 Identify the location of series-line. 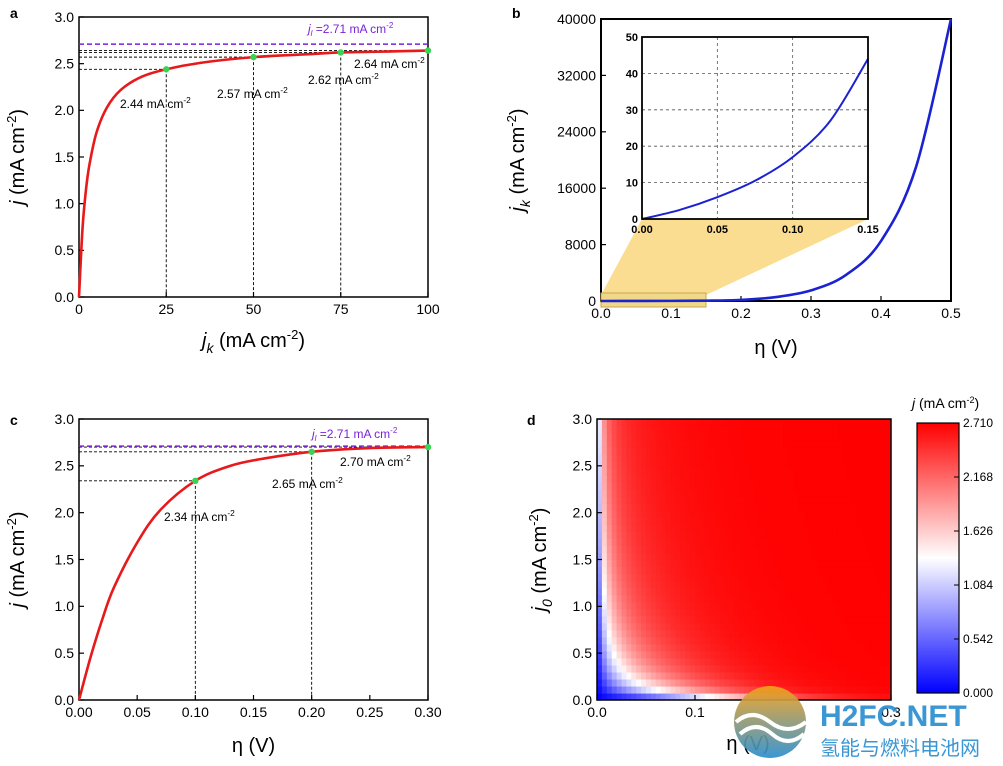
(253, 573).